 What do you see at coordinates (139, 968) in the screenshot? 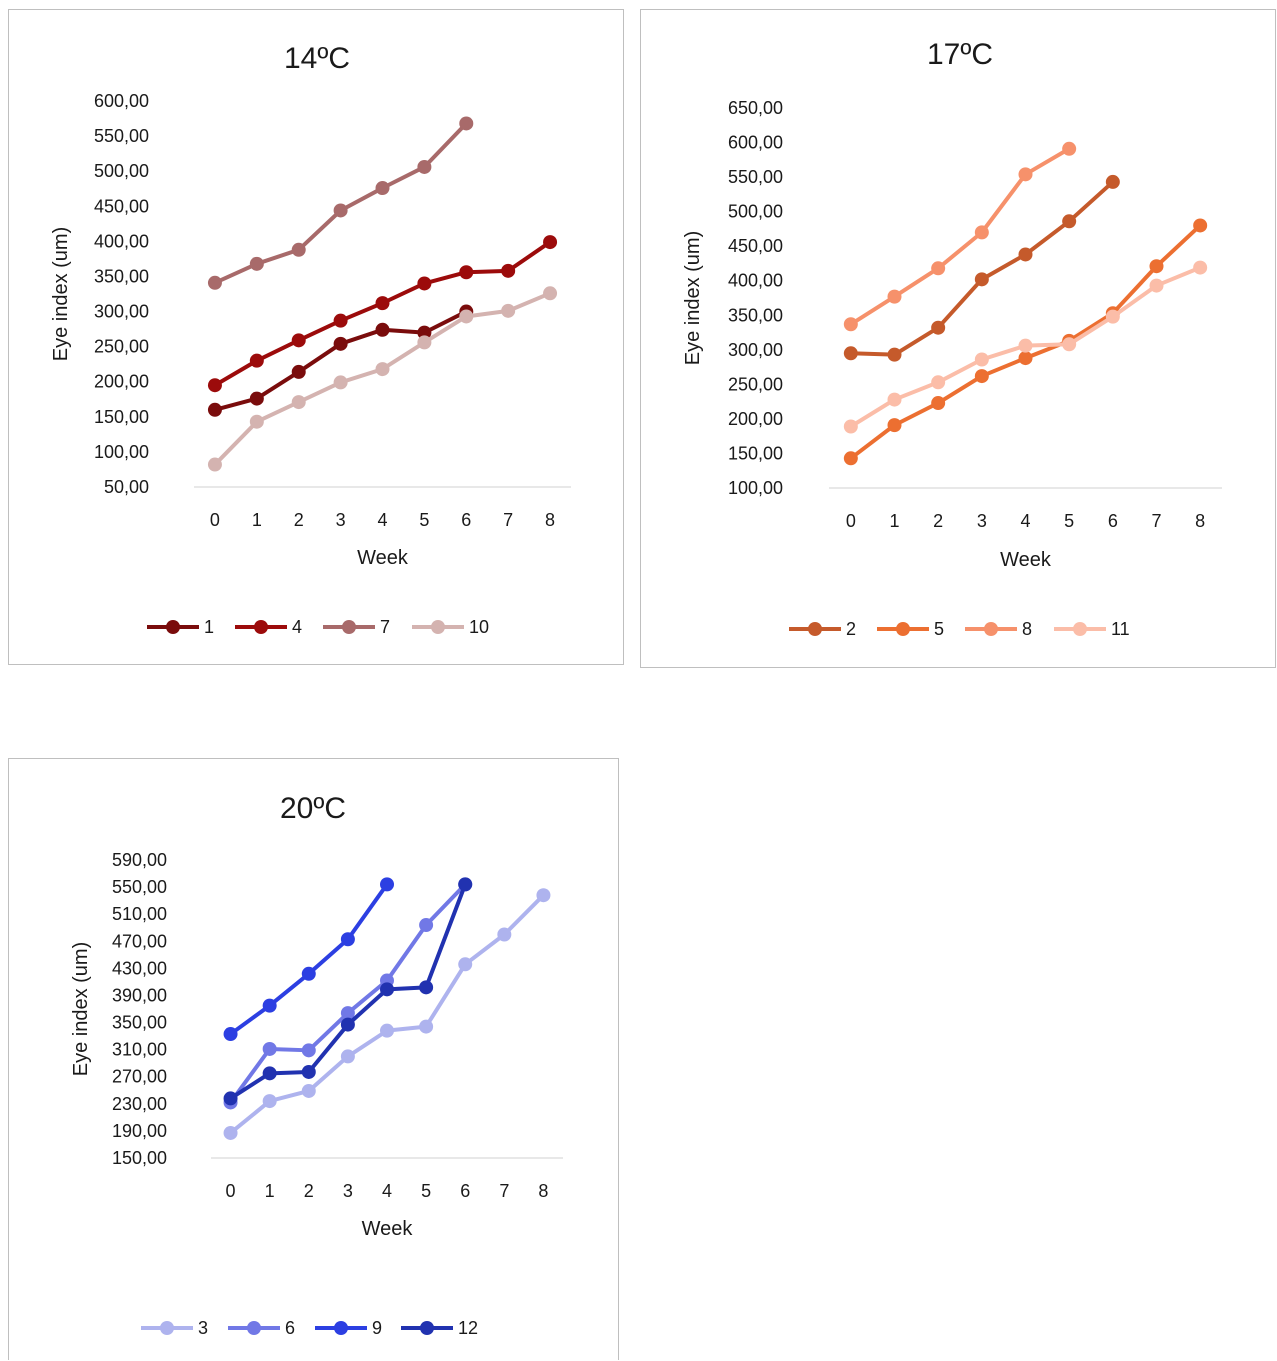
I see `y-tick-label: 430,00` at bounding box center [139, 968].